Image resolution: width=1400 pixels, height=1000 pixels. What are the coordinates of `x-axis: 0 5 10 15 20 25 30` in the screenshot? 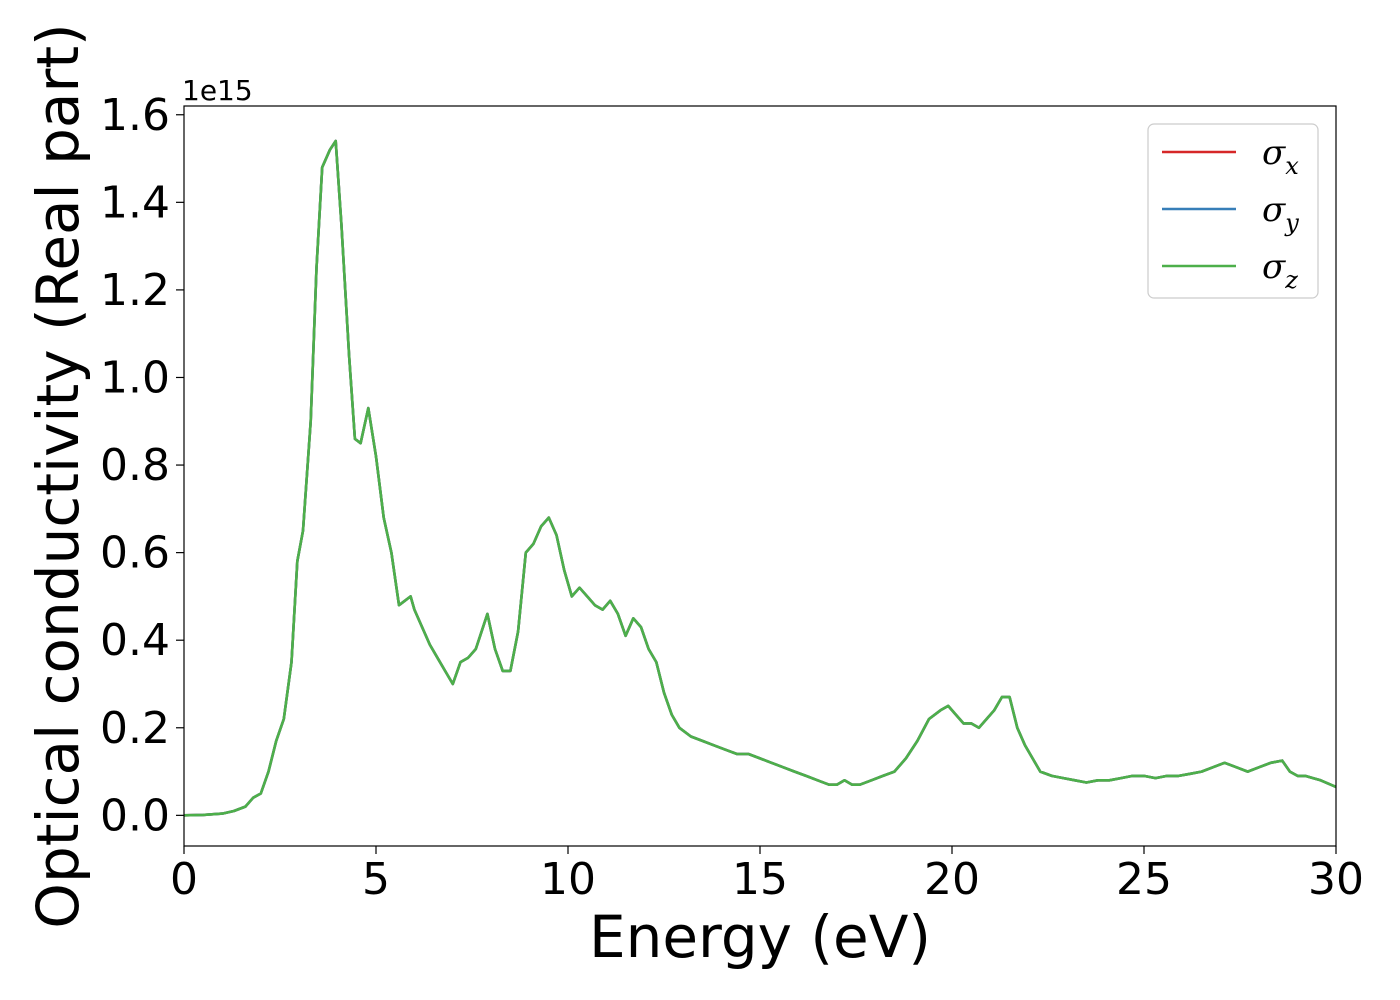 It's located at (767, 875).